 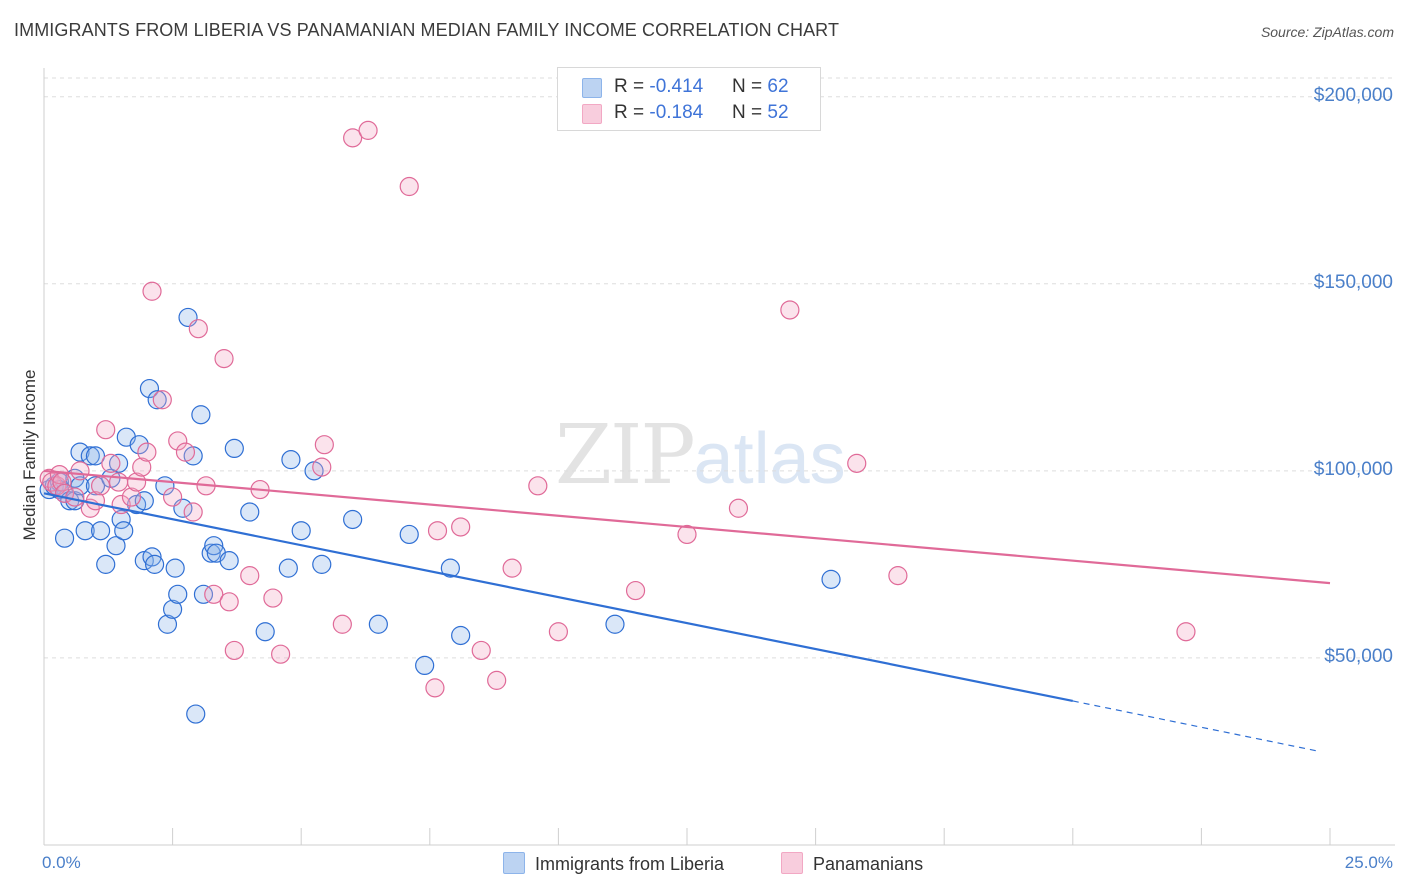 What do you see at coordinates (1353, 282) in the screenshot?
I see `y-tick-label-2: $150,000` at bounding box center [1353, 282].